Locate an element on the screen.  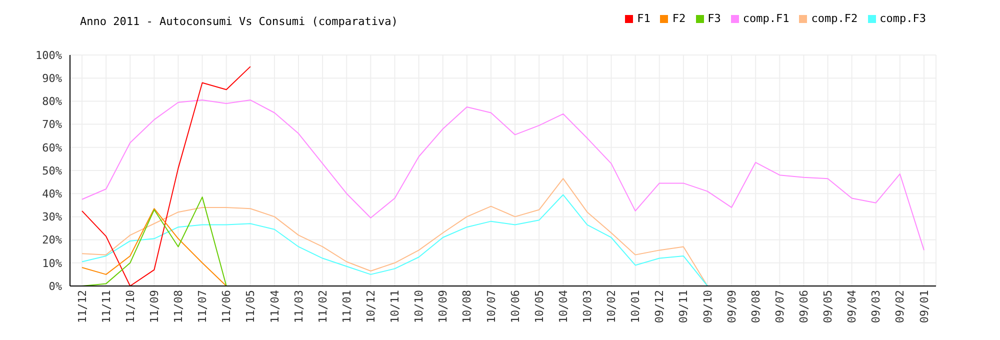
x-tick-label: 10/11 is located at coordinates (395, 307).